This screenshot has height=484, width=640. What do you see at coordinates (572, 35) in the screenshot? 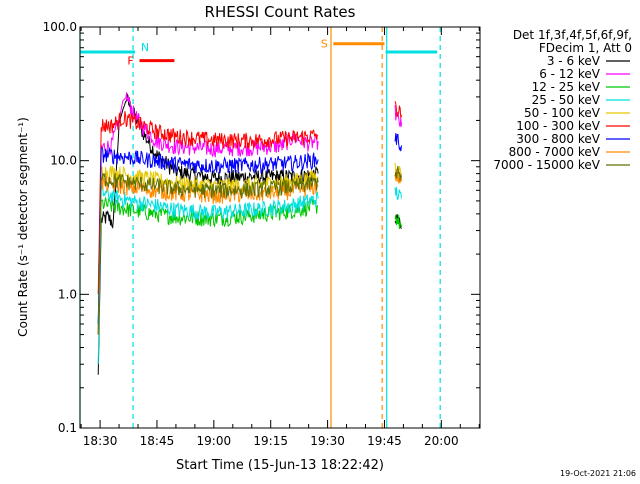
I see `legend-header-line: Det 1f,3f,4f,5f,6f,9f,` at bounding box center [572, 35].